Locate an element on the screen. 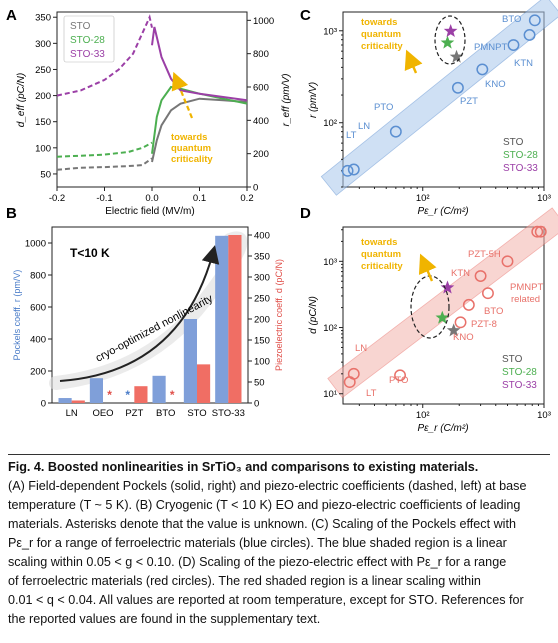 This screenshot has height=643, width=558. panel-a-y-right-tick-label: 200 is located at coordinates (261, 154).